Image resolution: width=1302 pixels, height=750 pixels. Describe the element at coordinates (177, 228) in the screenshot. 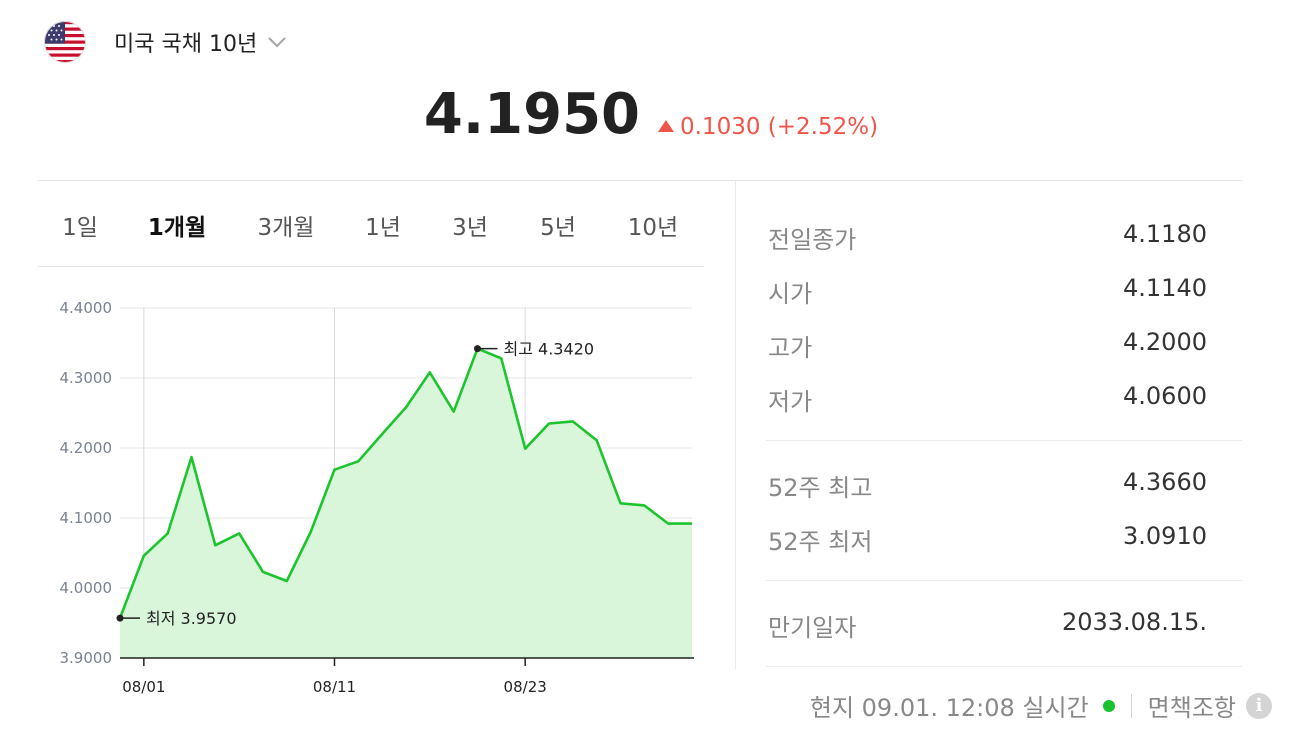

I see `tab-1m: 1개월` at that location.